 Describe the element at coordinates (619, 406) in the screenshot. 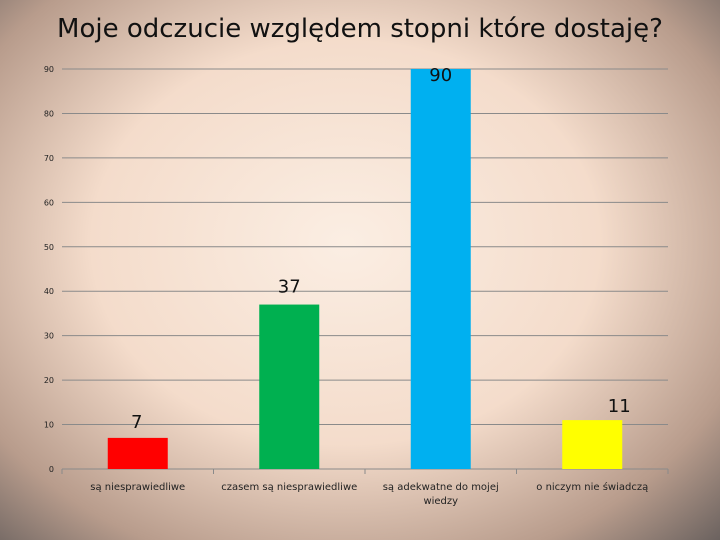

I see `data-label: 11` at that location.